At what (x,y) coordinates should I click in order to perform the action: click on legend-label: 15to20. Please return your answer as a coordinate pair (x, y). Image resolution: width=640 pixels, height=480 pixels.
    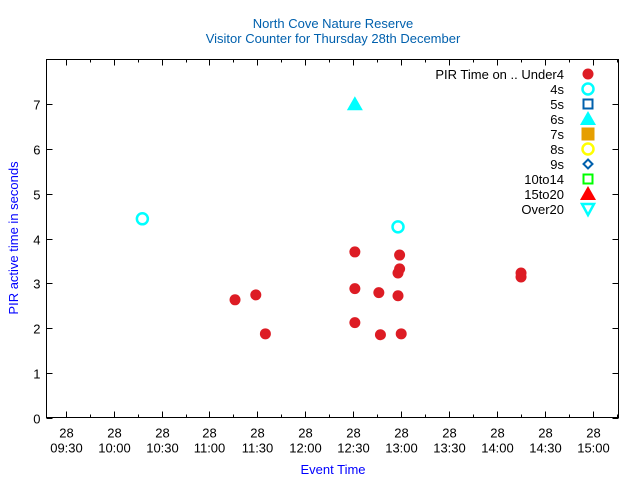
    Looking at the image, I should click on (544, 194).